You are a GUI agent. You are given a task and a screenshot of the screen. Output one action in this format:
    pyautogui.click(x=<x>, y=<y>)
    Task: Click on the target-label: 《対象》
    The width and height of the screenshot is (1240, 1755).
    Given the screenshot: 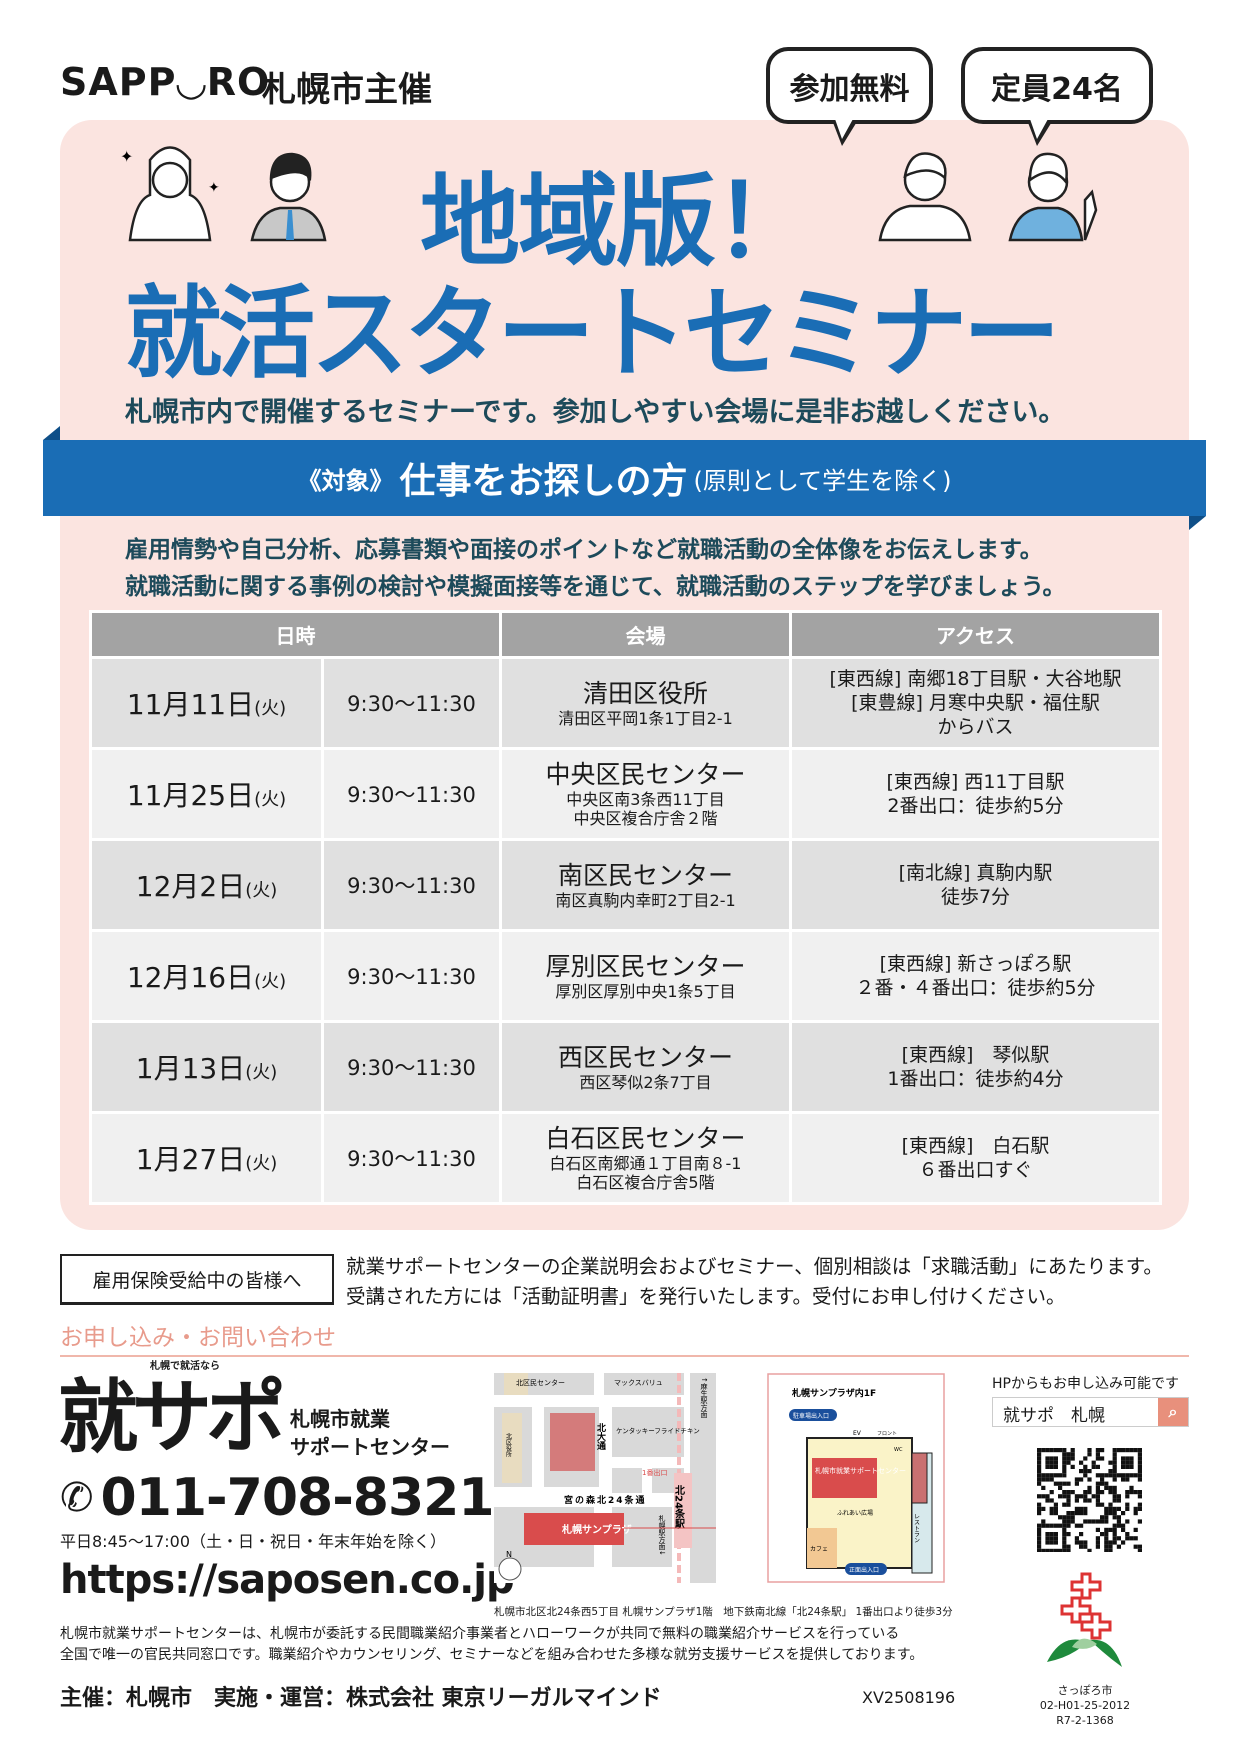 What is the action you would take?
    pyautogui.click(x=345, y=480)
    